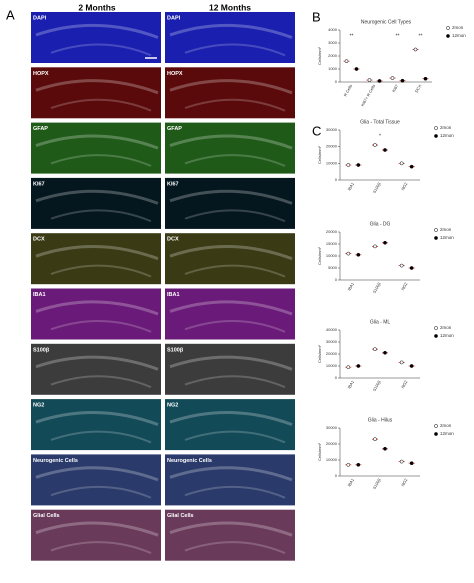  Describe the element at coordinates (380, 224) in the screenshot. I see `chart-title: Glia - DG` at that location.